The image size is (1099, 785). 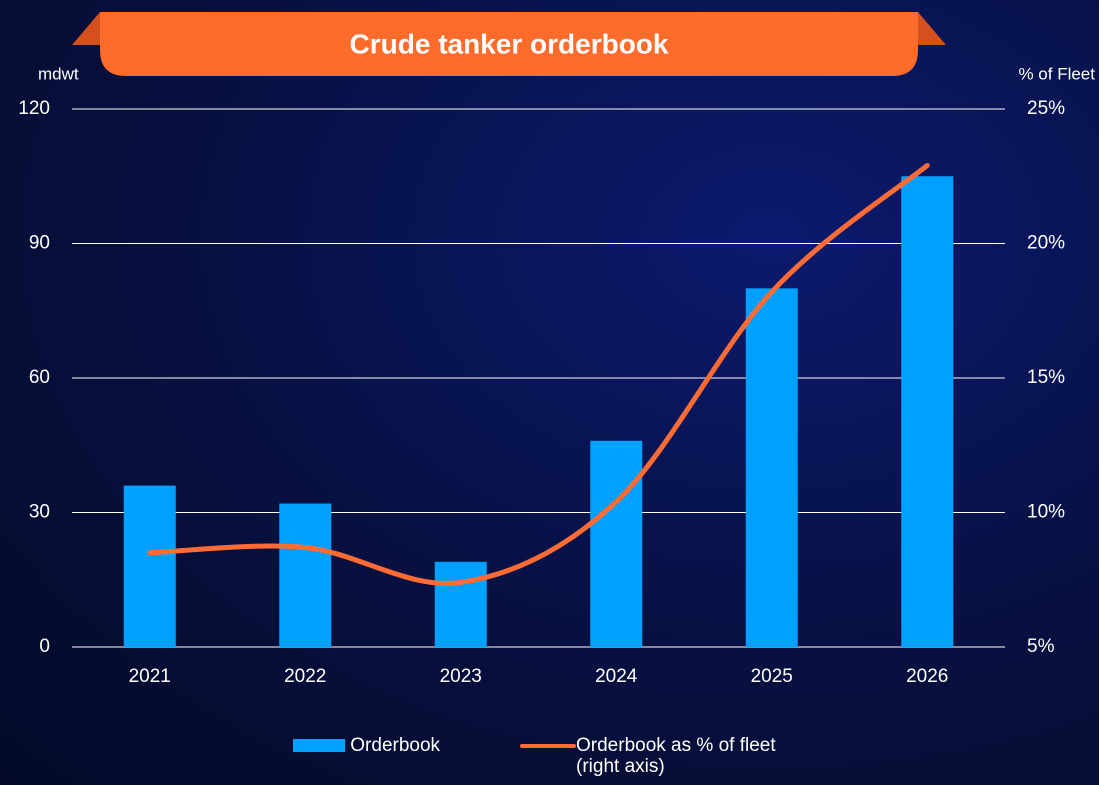 What do you see at coordinates (1046, 243) in the screenshot?
I see `y2-tick-label: 20%` at bounding box center [1046, 243].